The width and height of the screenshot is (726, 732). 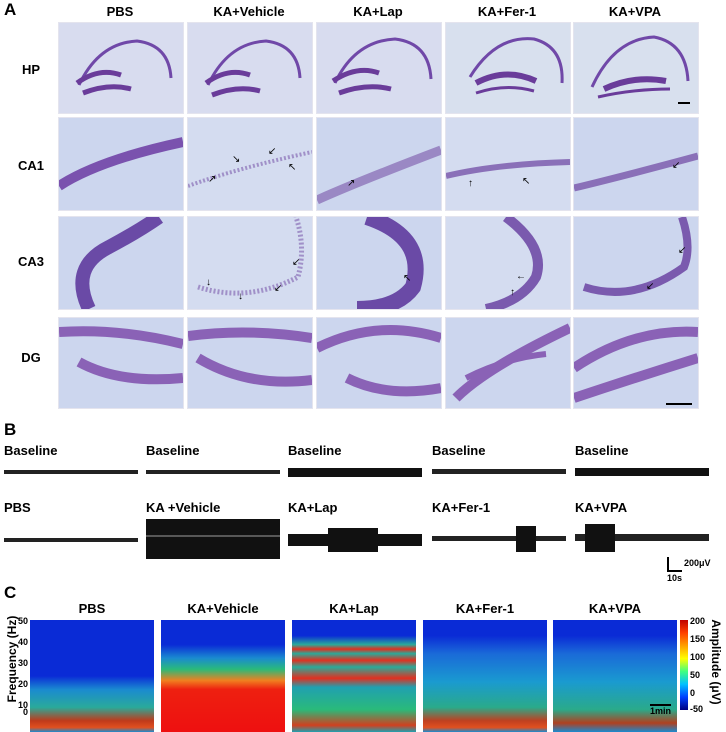 I want to click on baseline-label-2: Baseline, so click(x=173, y=450).